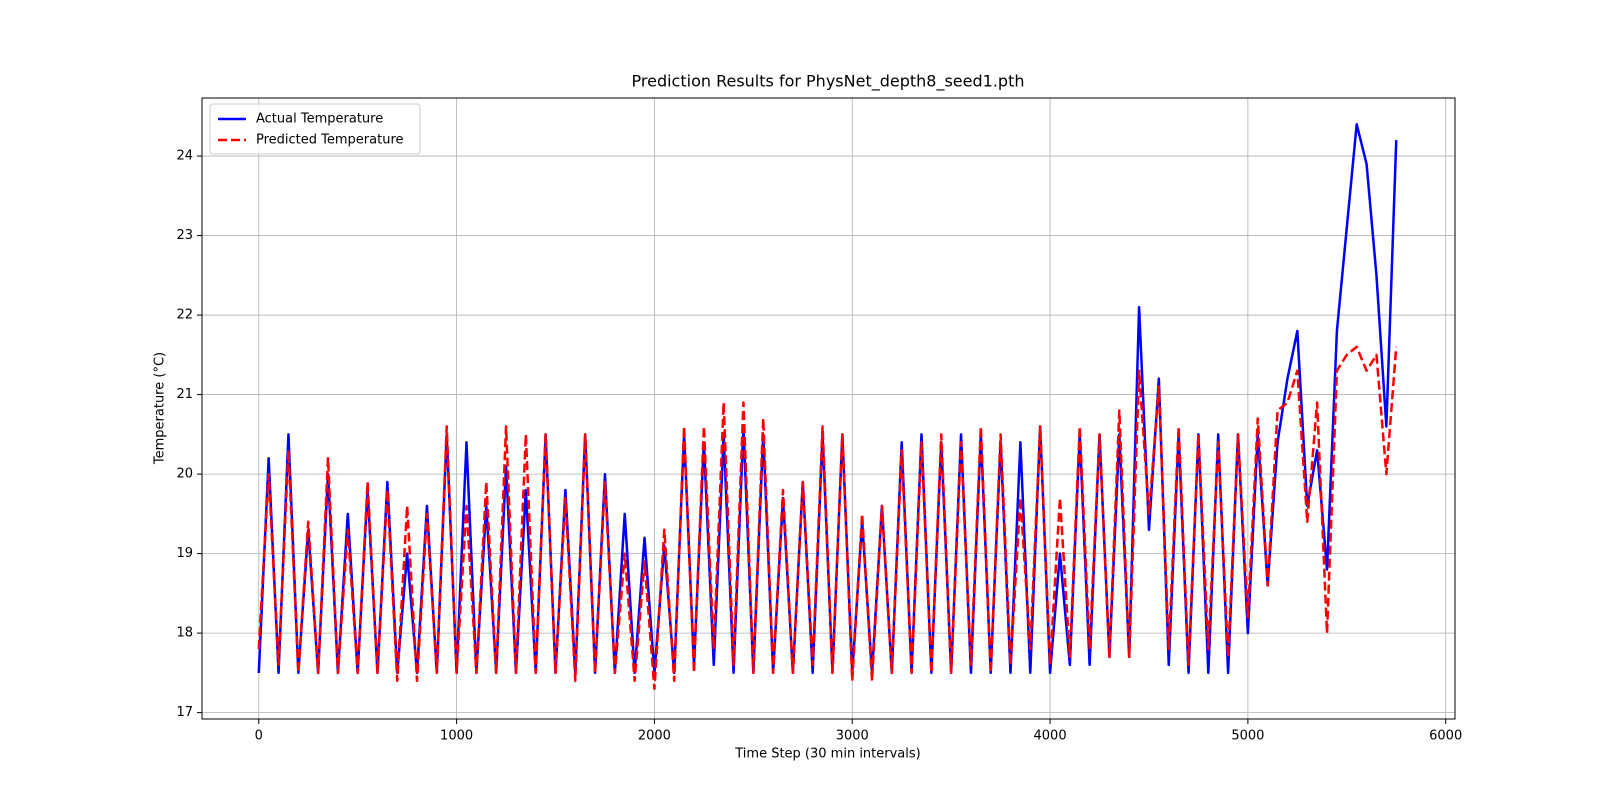 The image size is (1600, 804). Describe the element at coordinates (827, 754) in the screenshot. I see `x-axis-label: Time Step (30 min intervals)` at that location.